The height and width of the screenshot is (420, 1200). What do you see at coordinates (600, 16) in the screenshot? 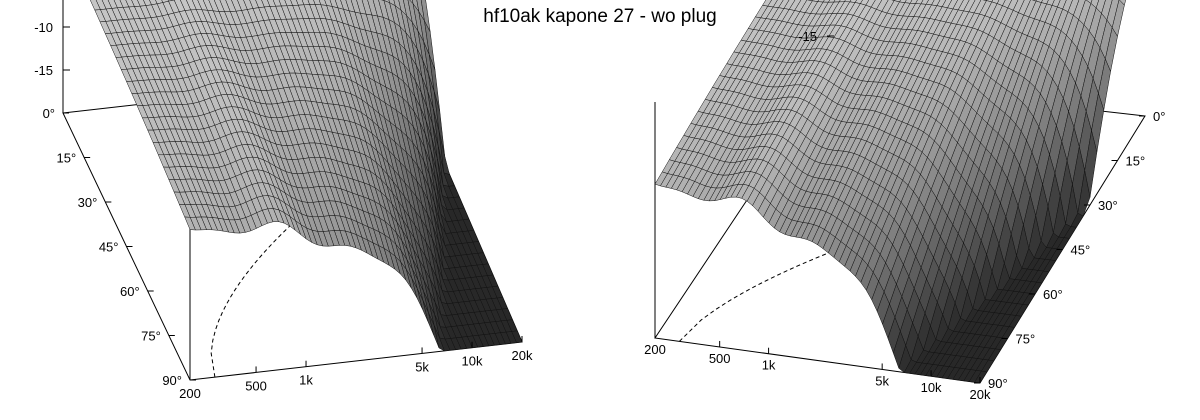
I see `chart-title: hf10ak kapone 27 - wo plug` at bounding box center [600, 16].